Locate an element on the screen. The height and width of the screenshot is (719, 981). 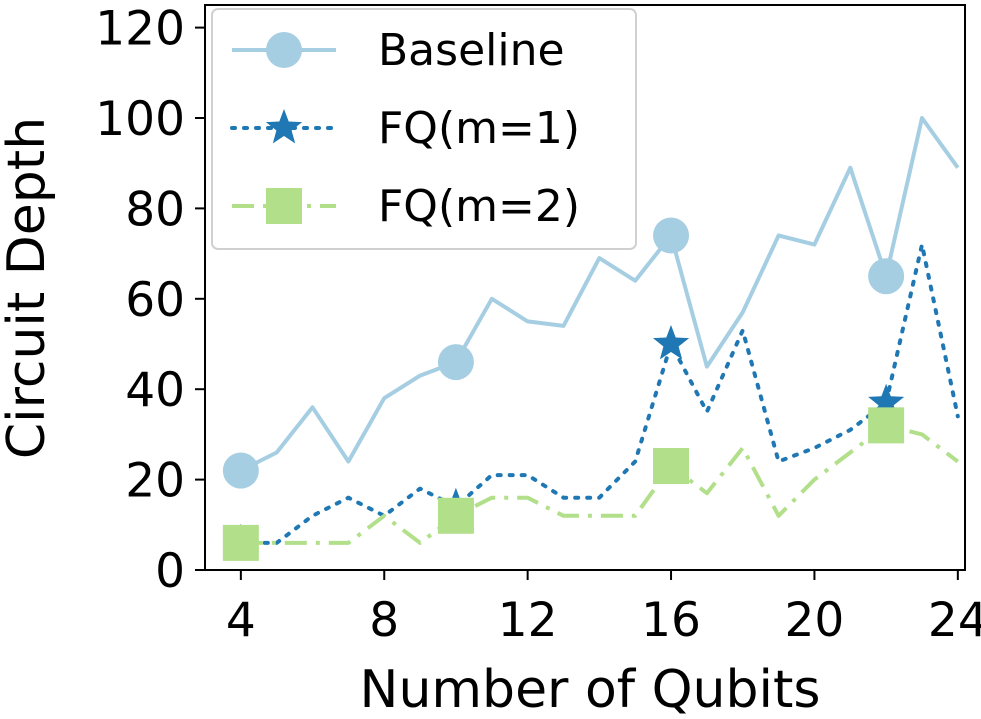
legend-label-baseline: Baseline is located at coordinates (471, 50).